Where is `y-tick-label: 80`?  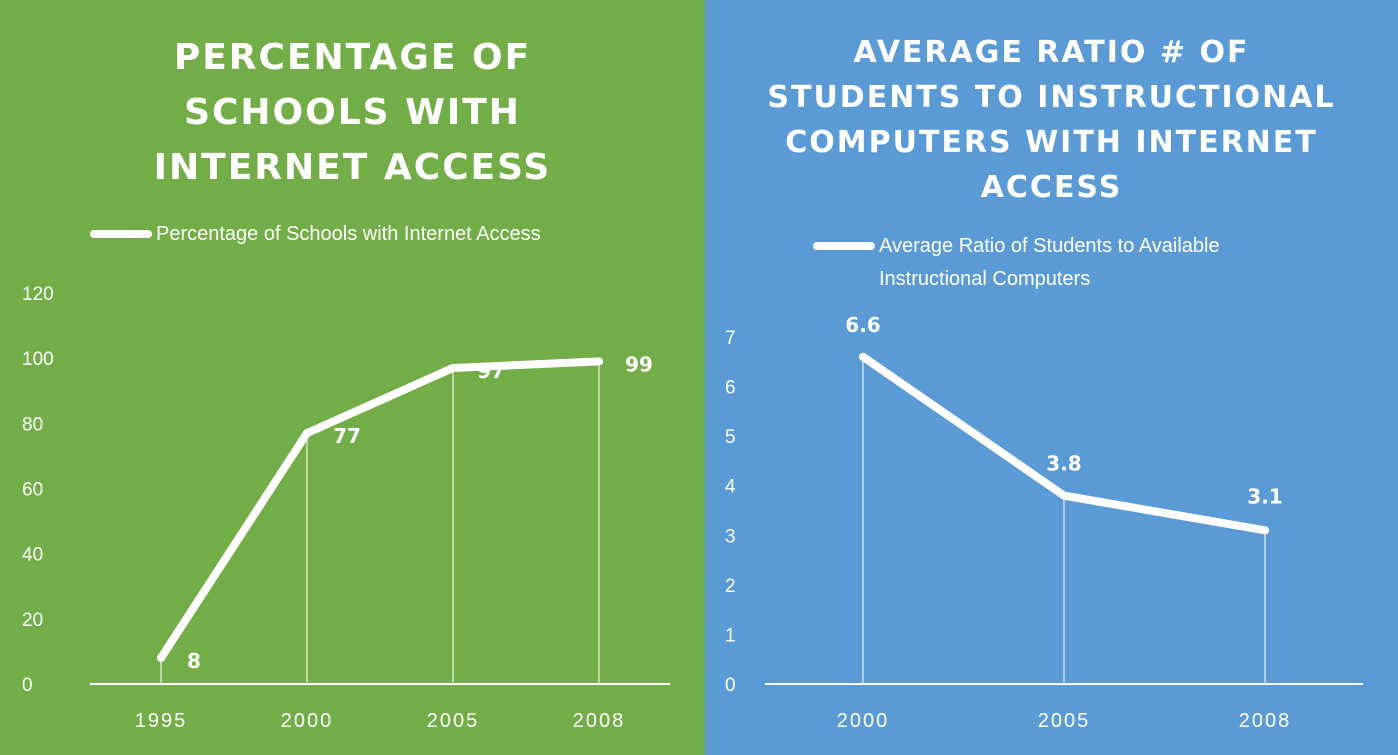
y-tick-label: 80 is located at coordinates (32, 424).